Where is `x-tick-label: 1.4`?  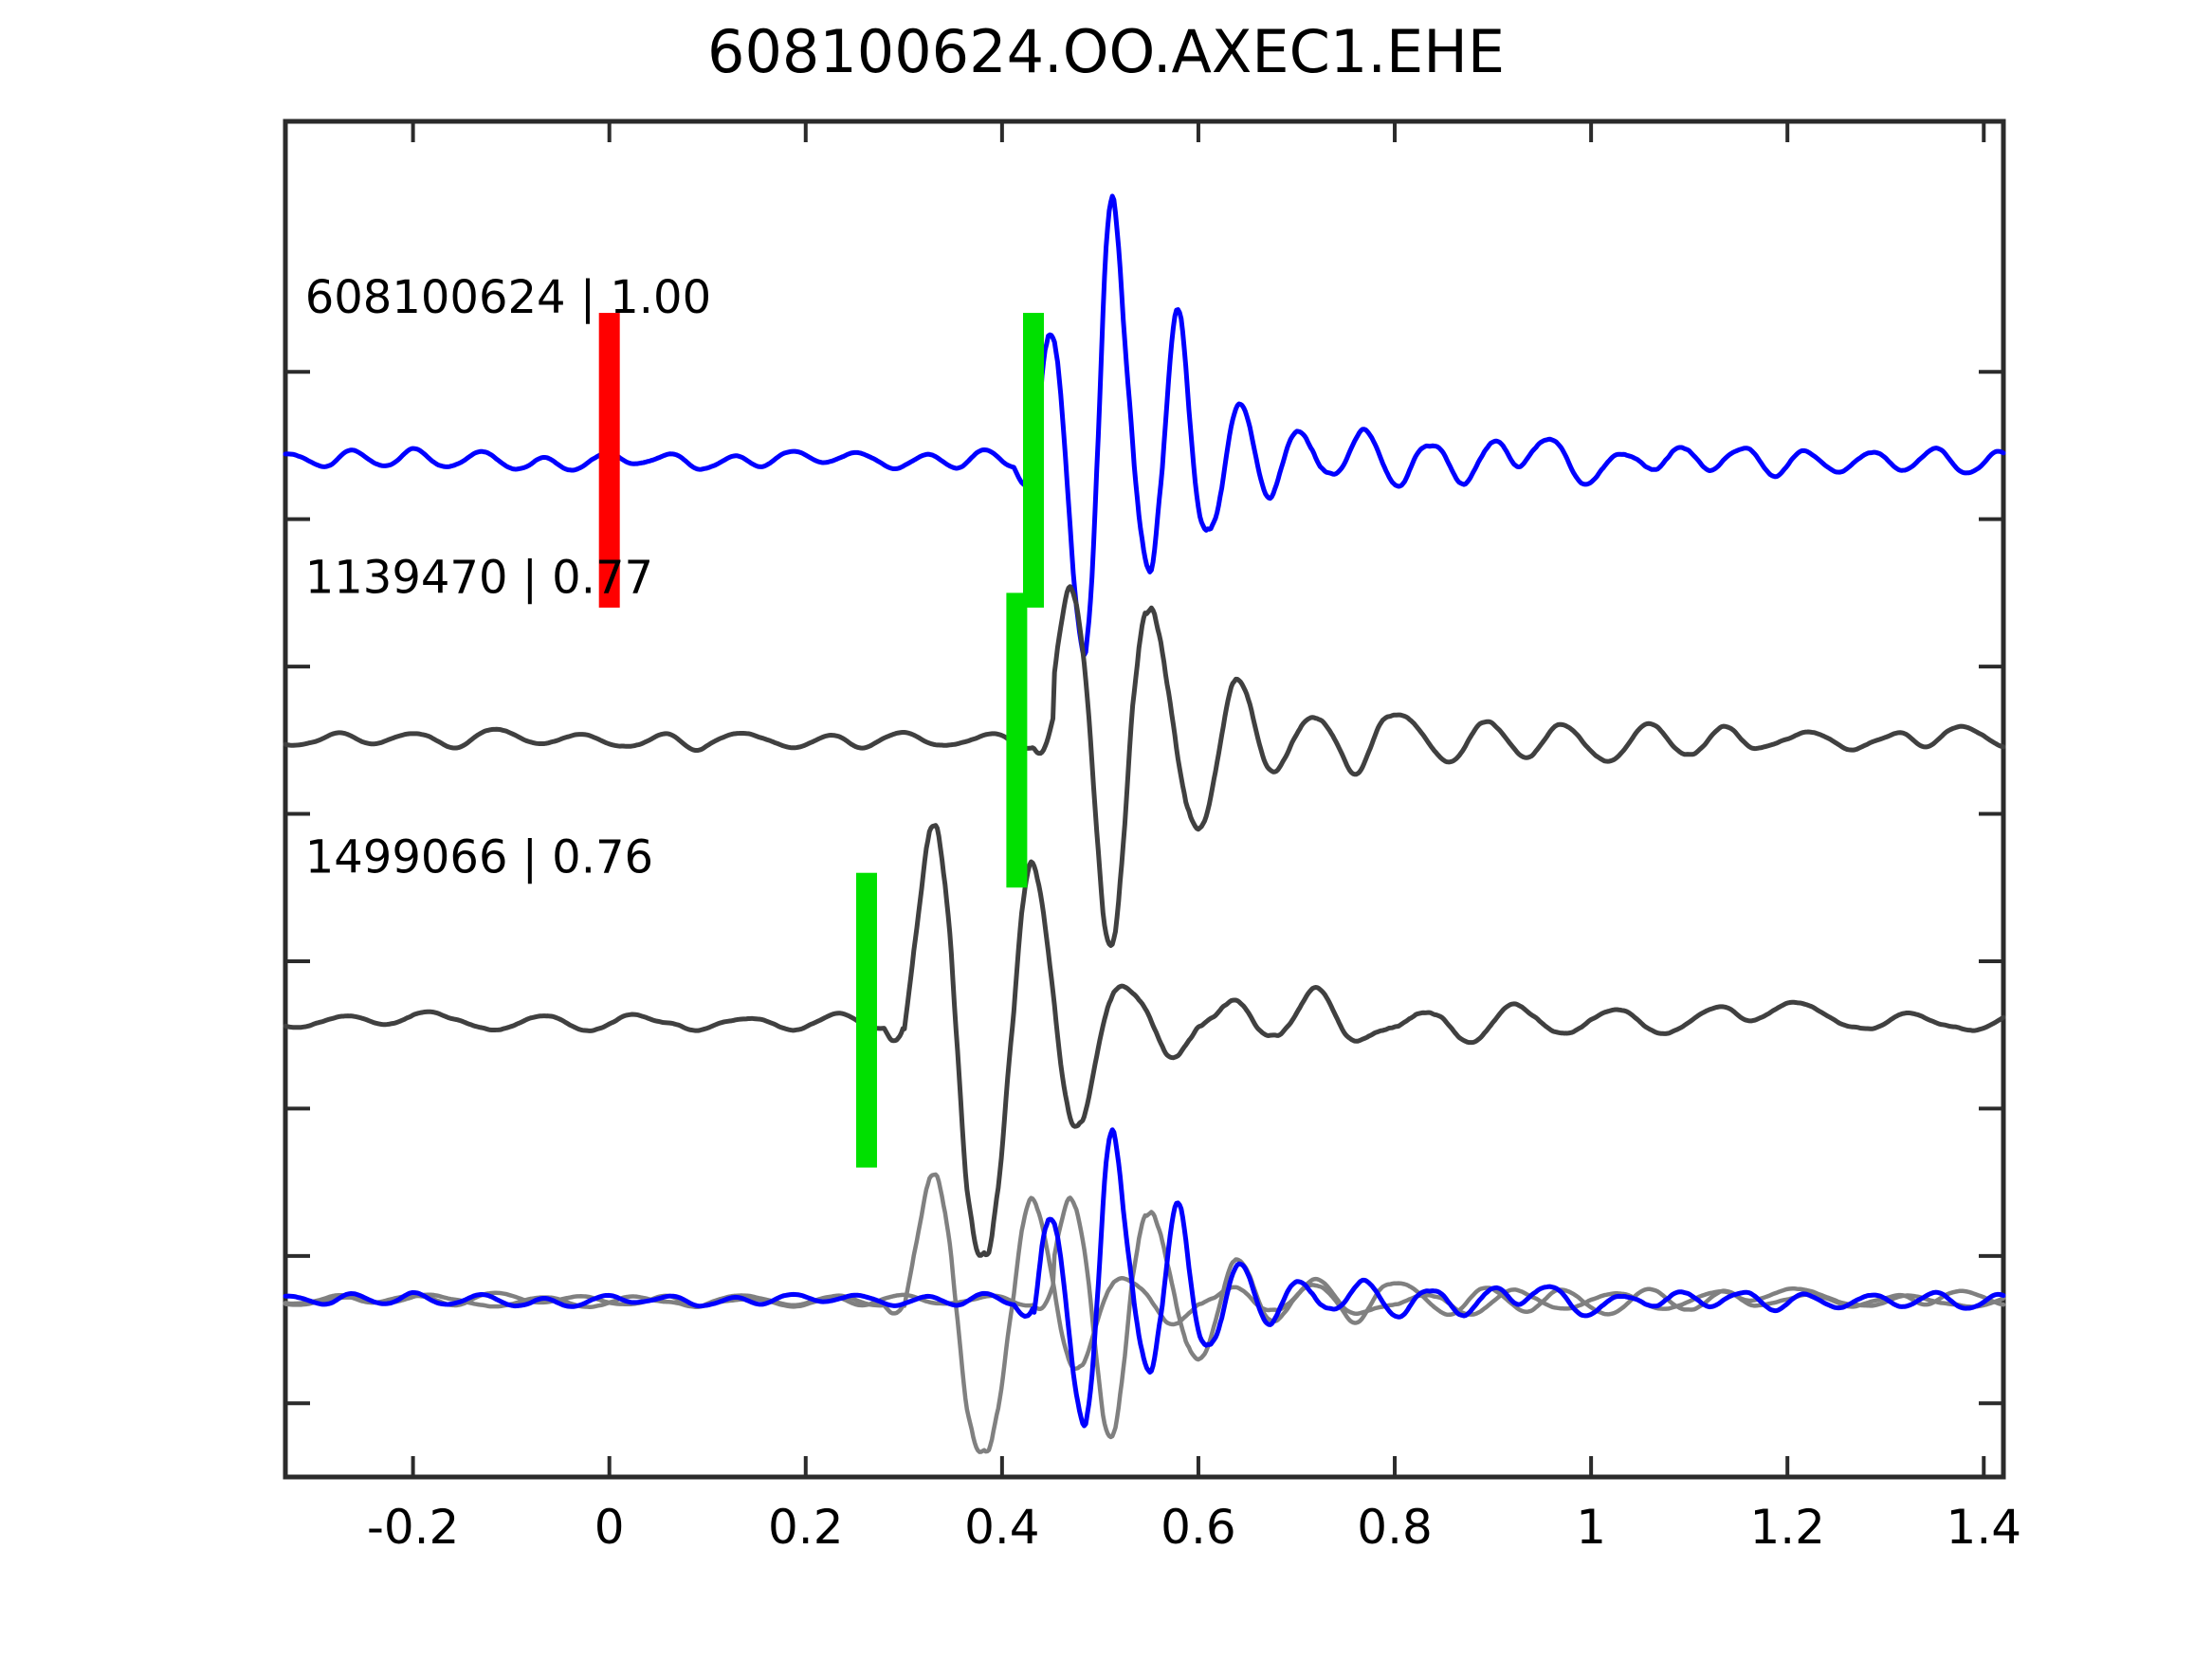
x-tick-label: 1.4 is located at coordinates (1984, 1527).